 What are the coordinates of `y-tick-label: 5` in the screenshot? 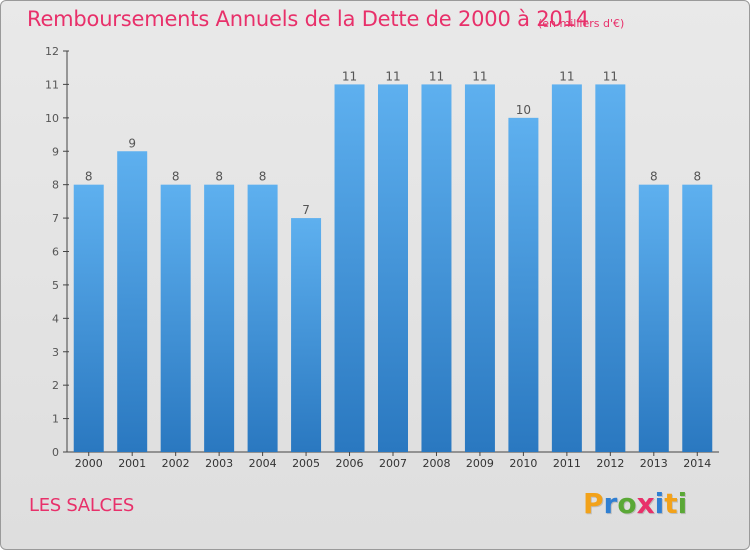 It's located at (55, 285).